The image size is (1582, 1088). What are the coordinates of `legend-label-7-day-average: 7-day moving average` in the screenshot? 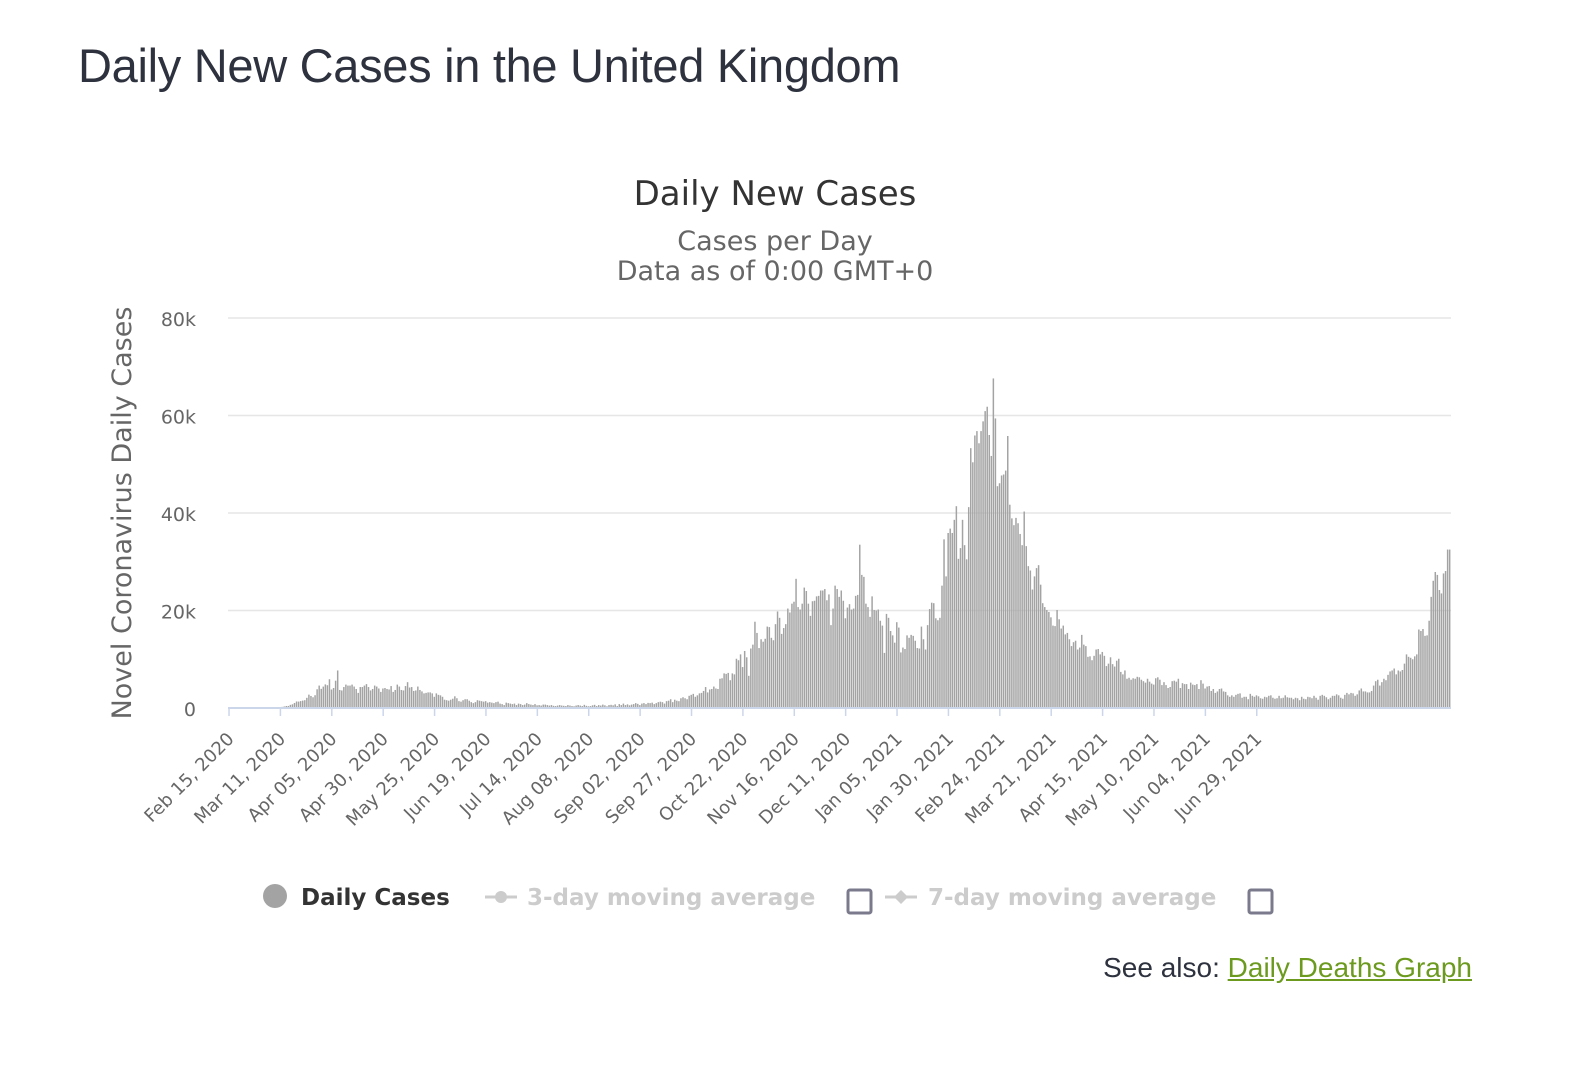 It's located at (1072, 898).